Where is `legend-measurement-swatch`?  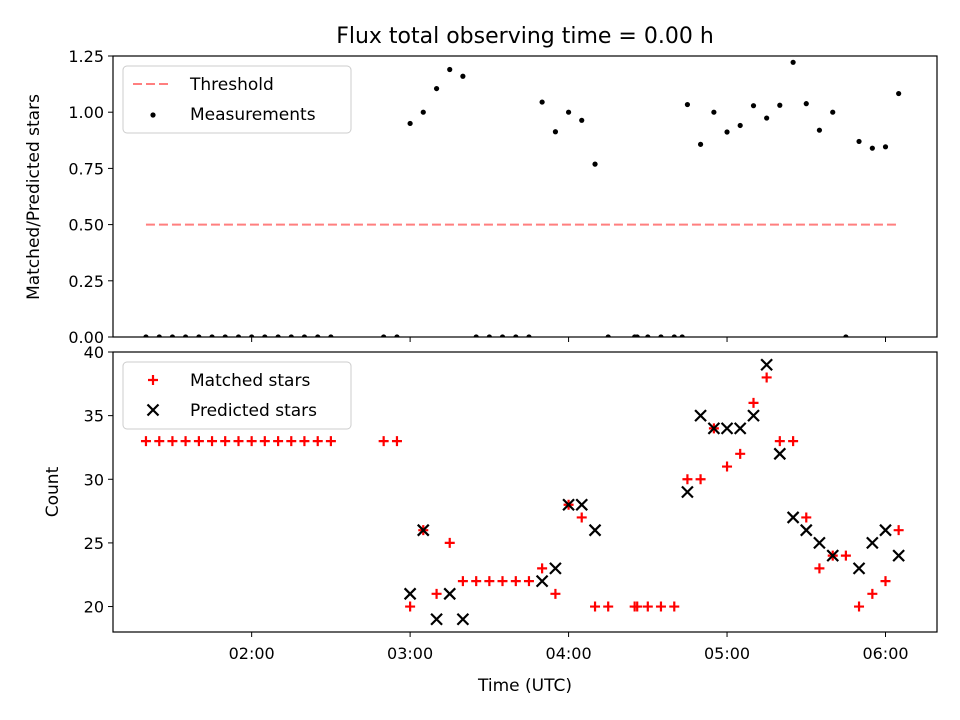
legend-measurement-swatch is located at coordinates (153, 115).